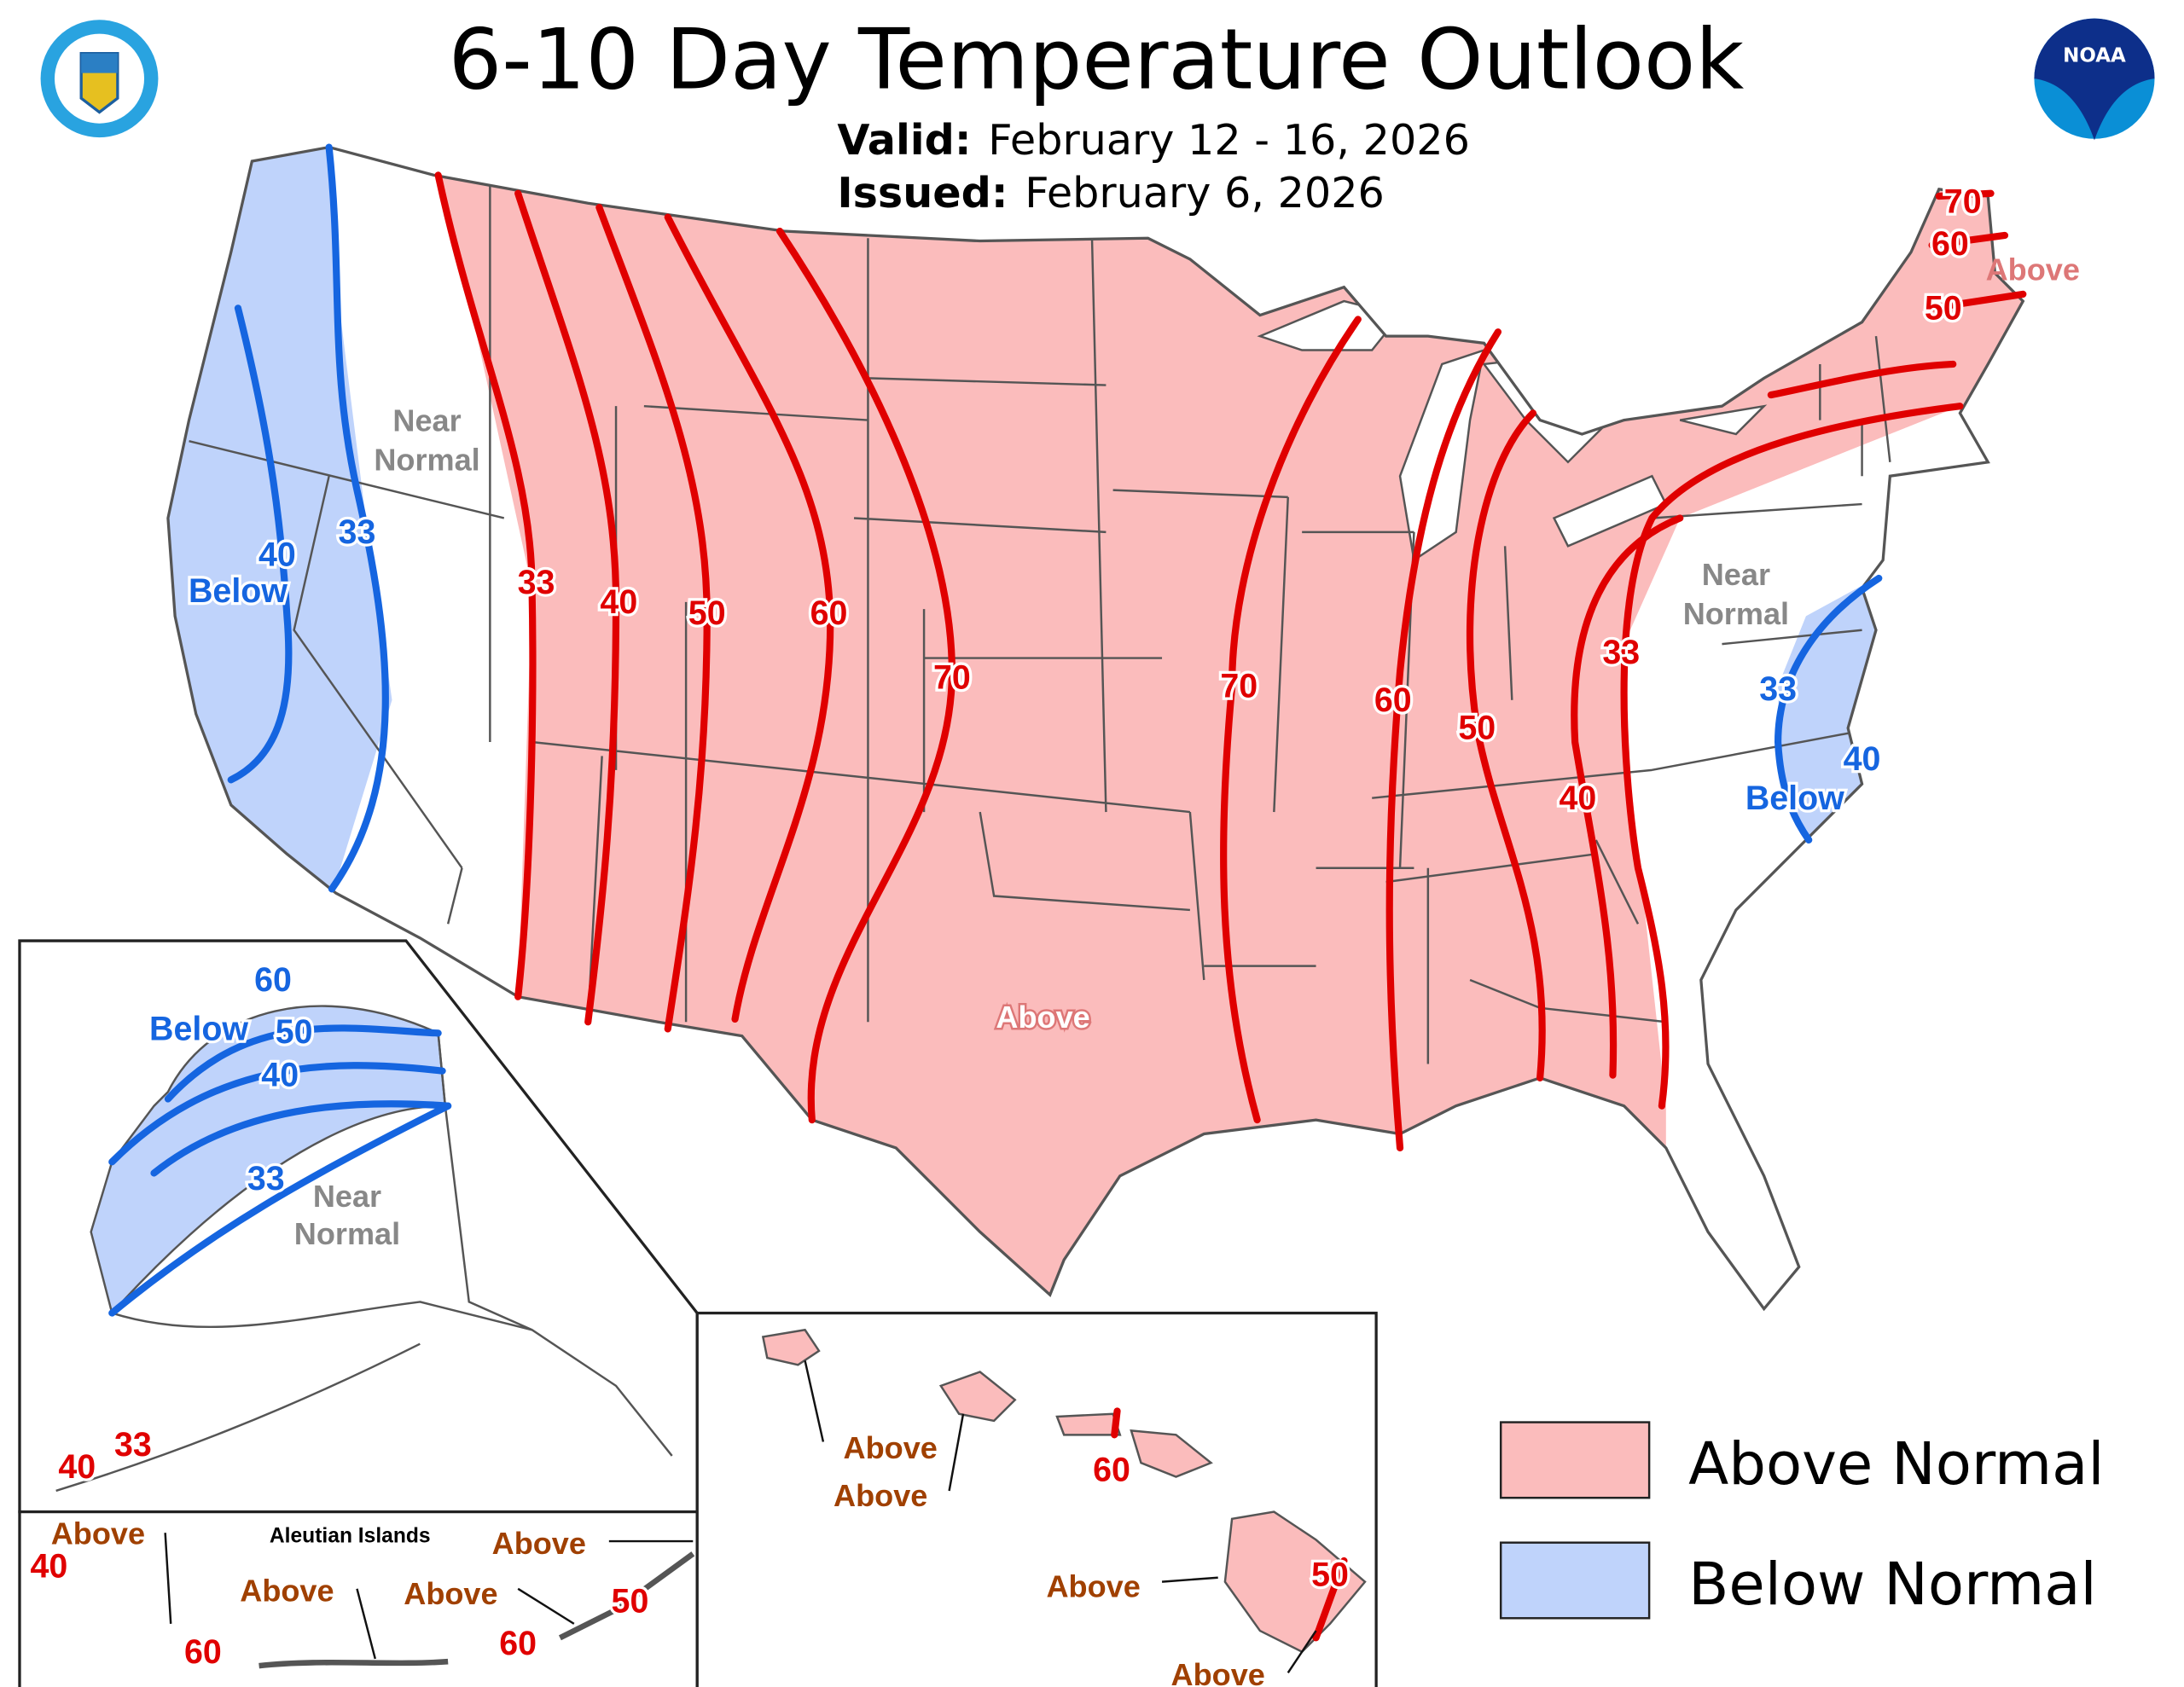  I want to click on legend-swatch-below, so click(1575, 1581).